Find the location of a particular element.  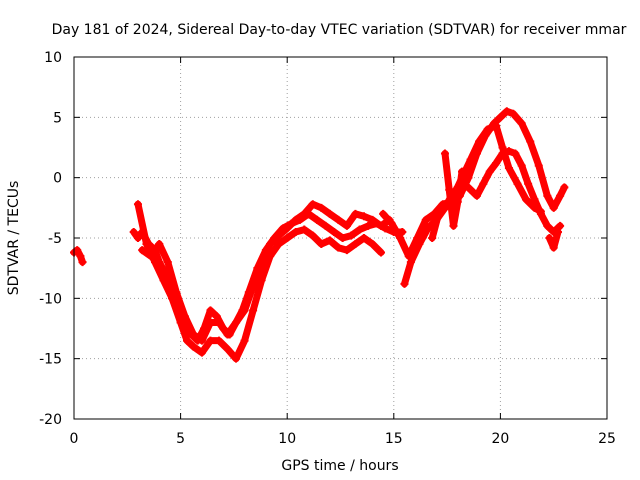

y-tick-label: 5 is located at coordinates (57, 118).